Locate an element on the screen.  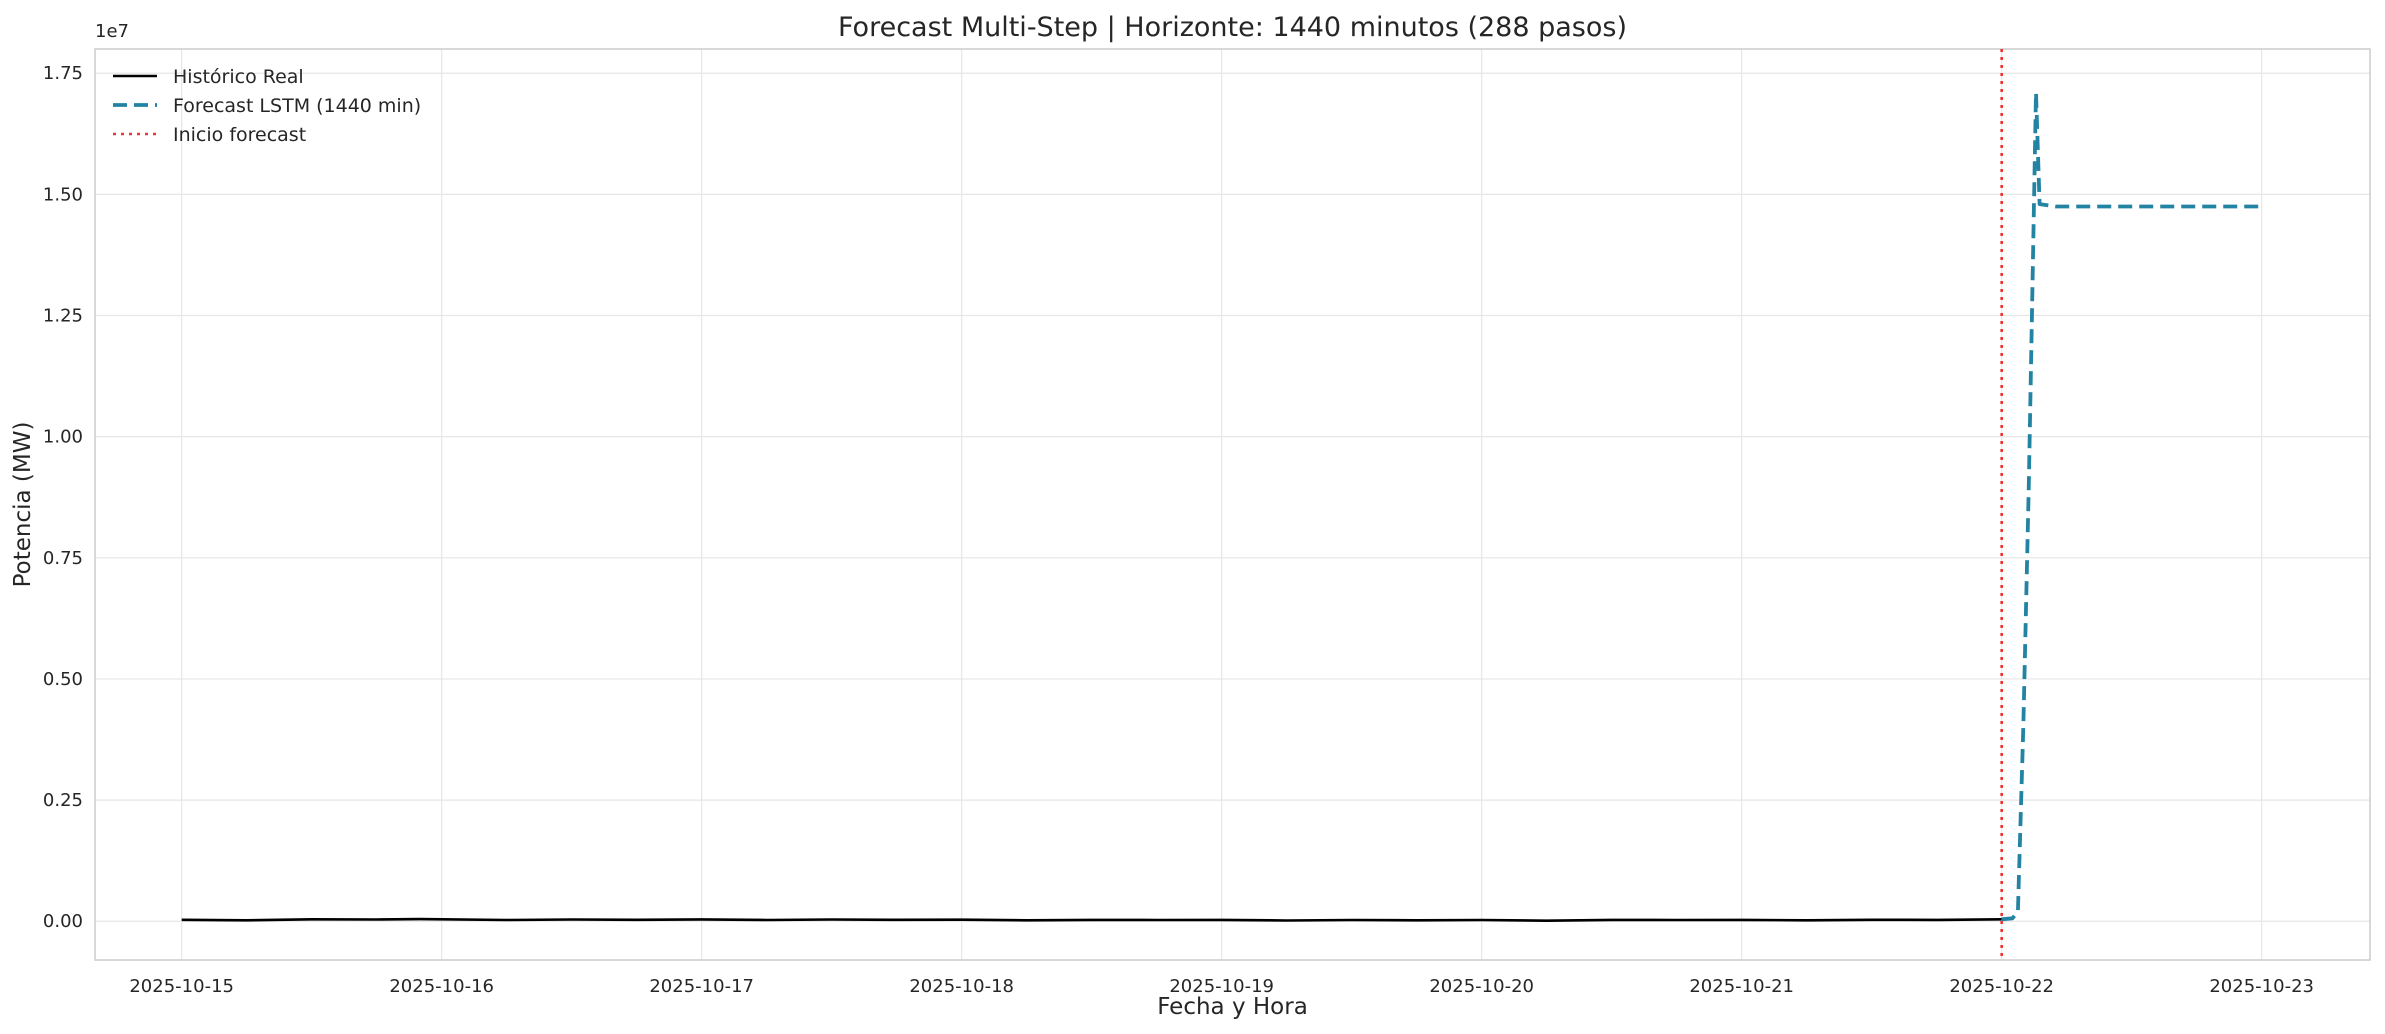
legend-label: Inicio forecast is located at coordinates (239, 135).